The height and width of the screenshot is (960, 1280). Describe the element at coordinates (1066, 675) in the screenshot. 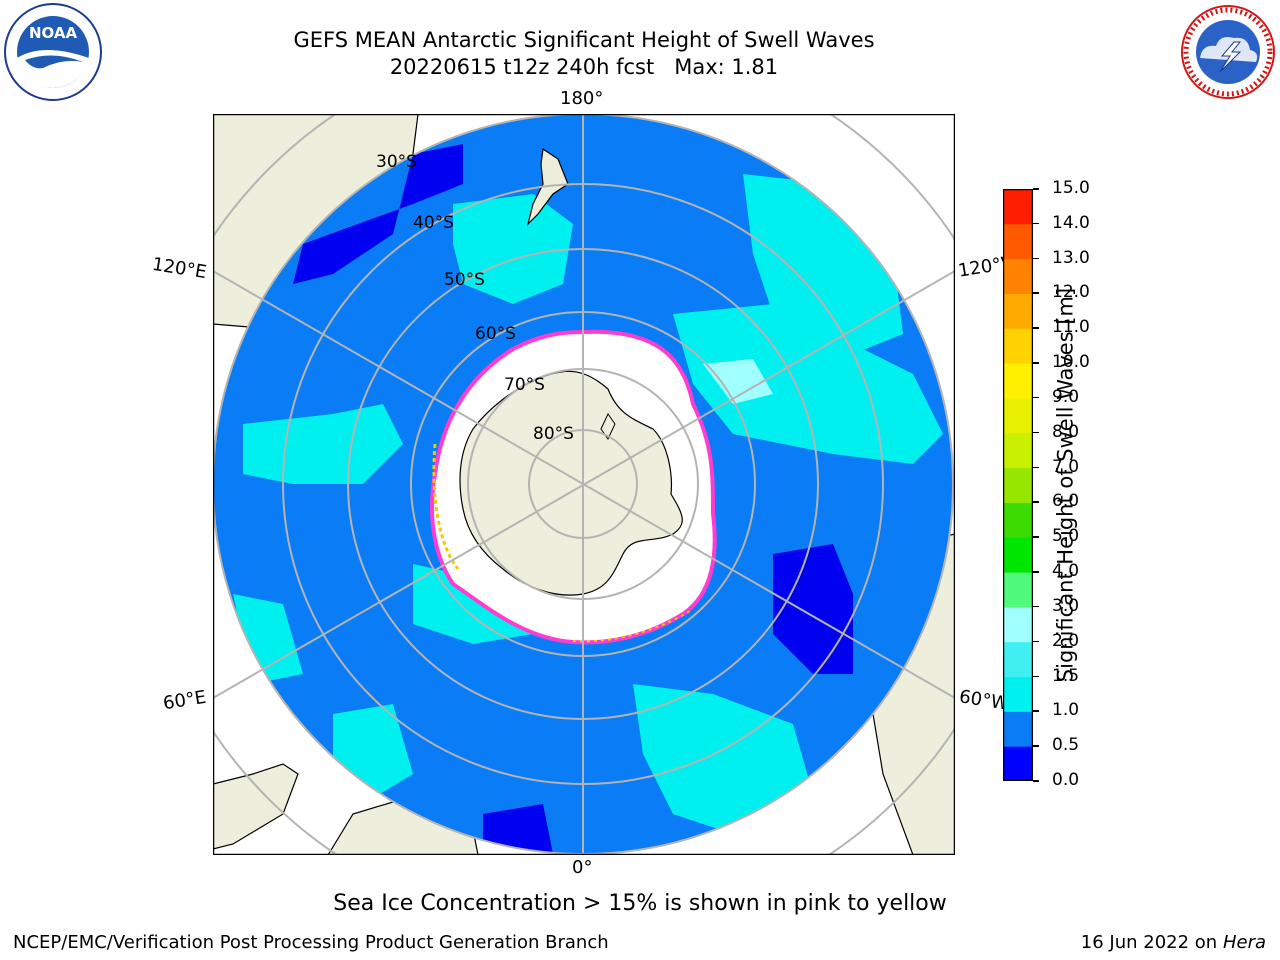

I see `colorbar-tick-label: 1.5` at that location.